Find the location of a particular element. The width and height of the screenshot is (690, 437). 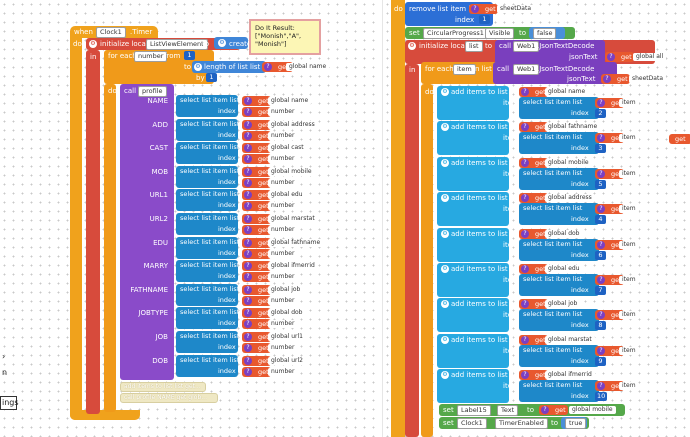

global-variable-dropdown: global cast is located at coordinates (287, 148).